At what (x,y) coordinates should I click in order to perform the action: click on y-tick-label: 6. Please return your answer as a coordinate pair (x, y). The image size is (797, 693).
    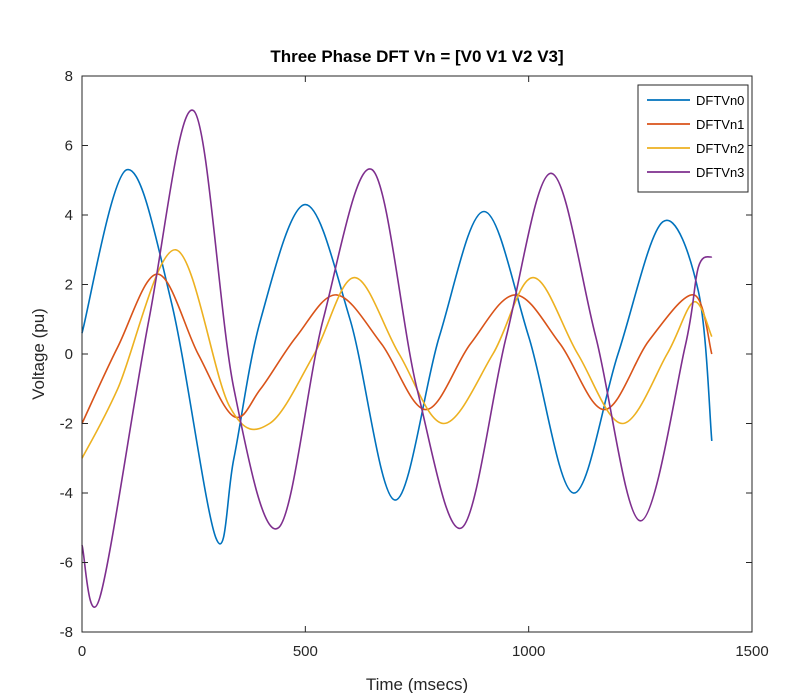
    Looking at the image, I should click on (69, 146).